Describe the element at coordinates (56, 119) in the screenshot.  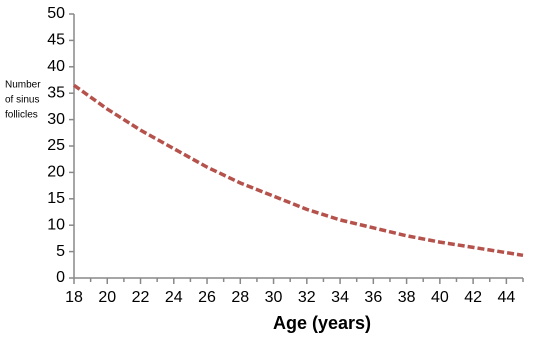
I see `y-tick-label: 30` at that location.